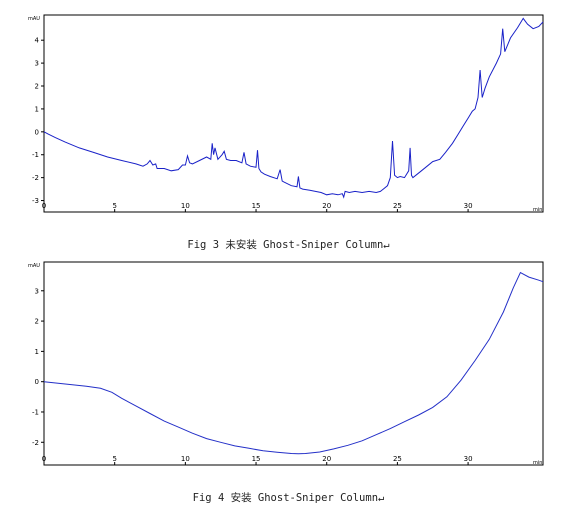  I want to click on figure-caption-4: Fig 4 安装 Ghost-Sniper Column↵, so click(288, 498).